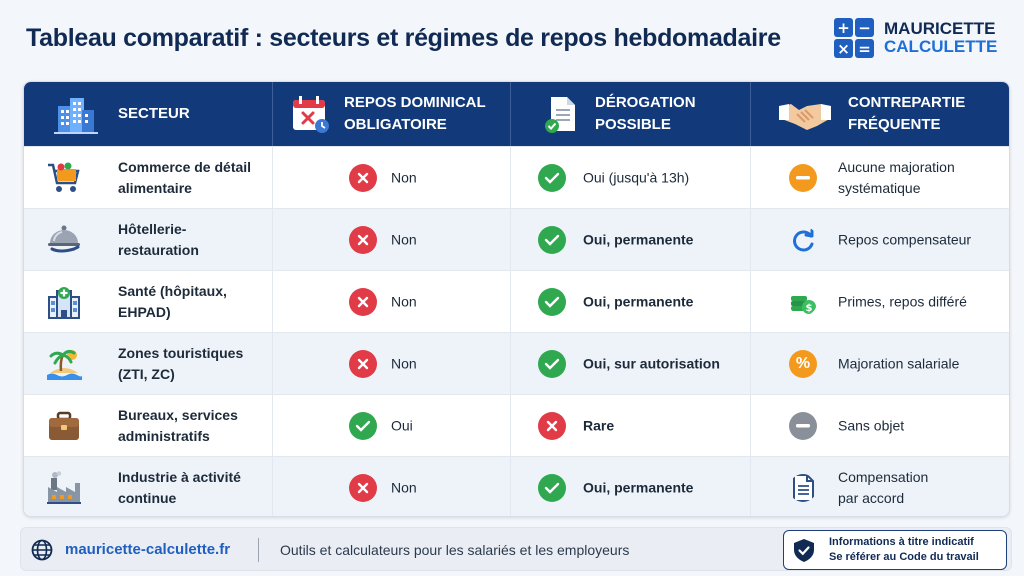 This screenshot has height=576, width=1024. I want to click on refresh-icon, so click(803, 239).